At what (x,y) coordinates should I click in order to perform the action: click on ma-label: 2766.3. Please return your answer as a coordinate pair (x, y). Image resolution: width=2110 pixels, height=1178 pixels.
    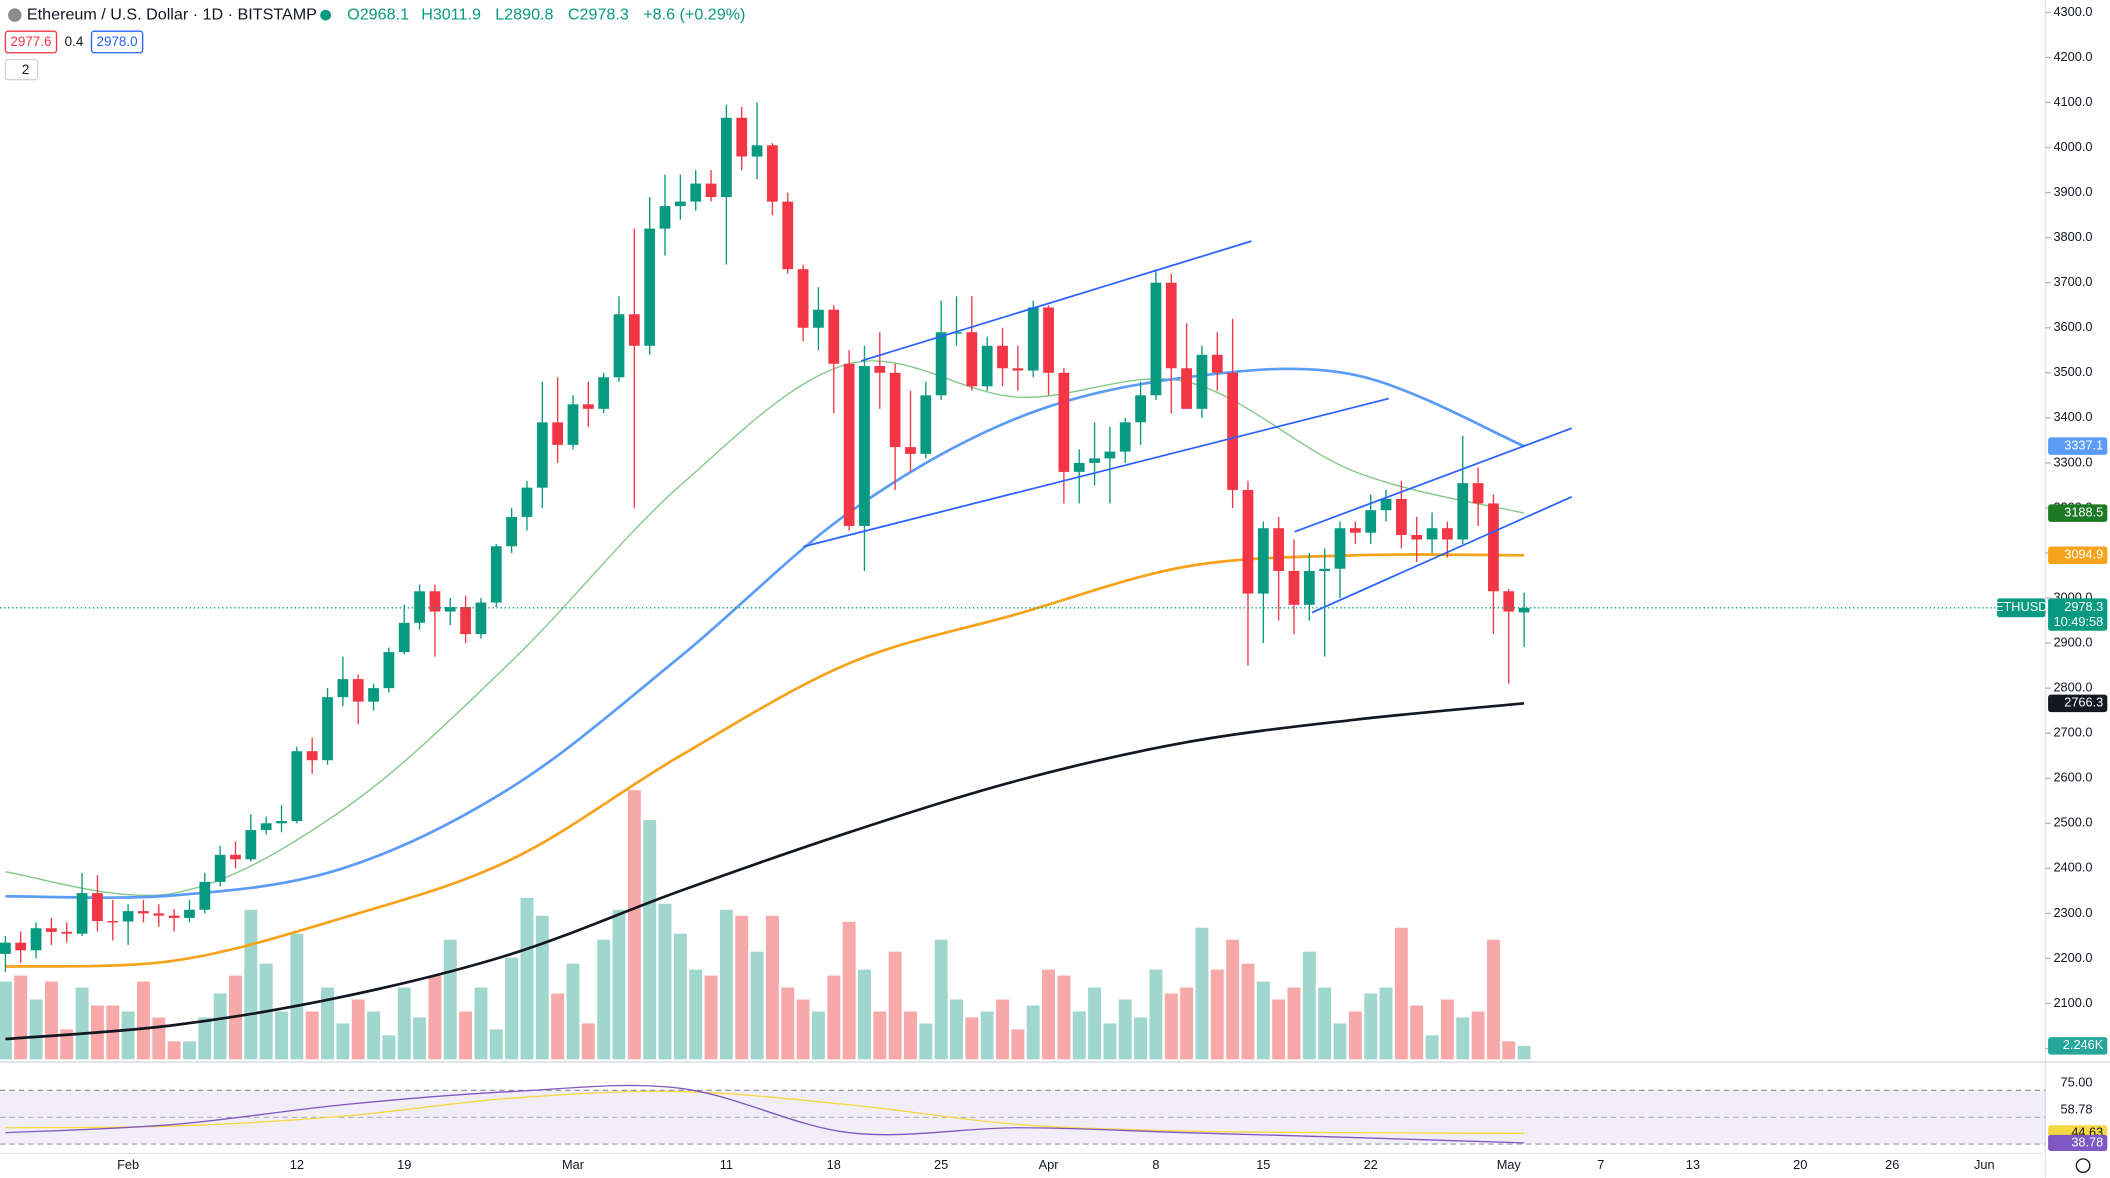
    Looking at the image, I should click on (2083, 702).